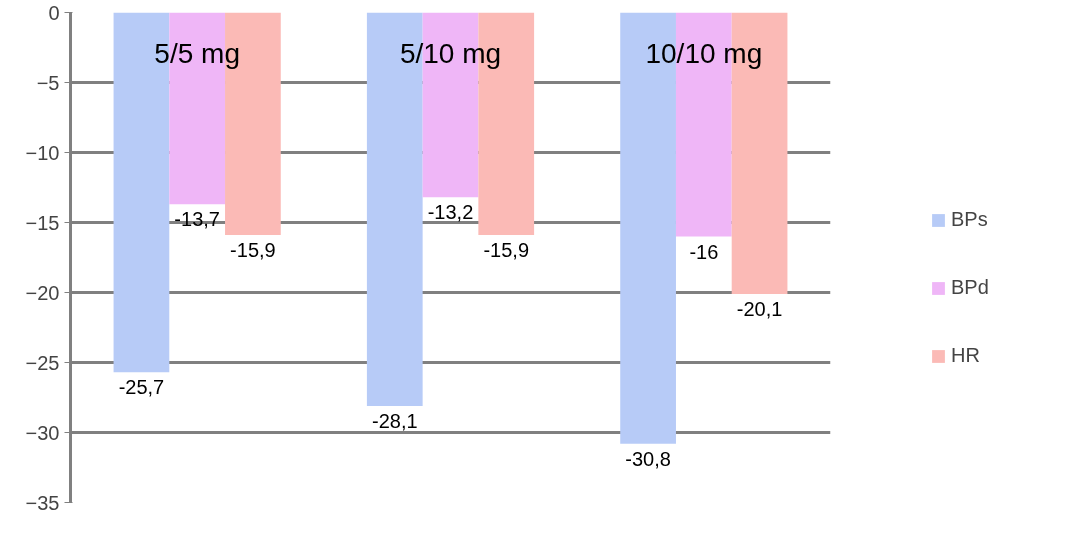  I want to click on legend-label: HR, so click(965, 355).